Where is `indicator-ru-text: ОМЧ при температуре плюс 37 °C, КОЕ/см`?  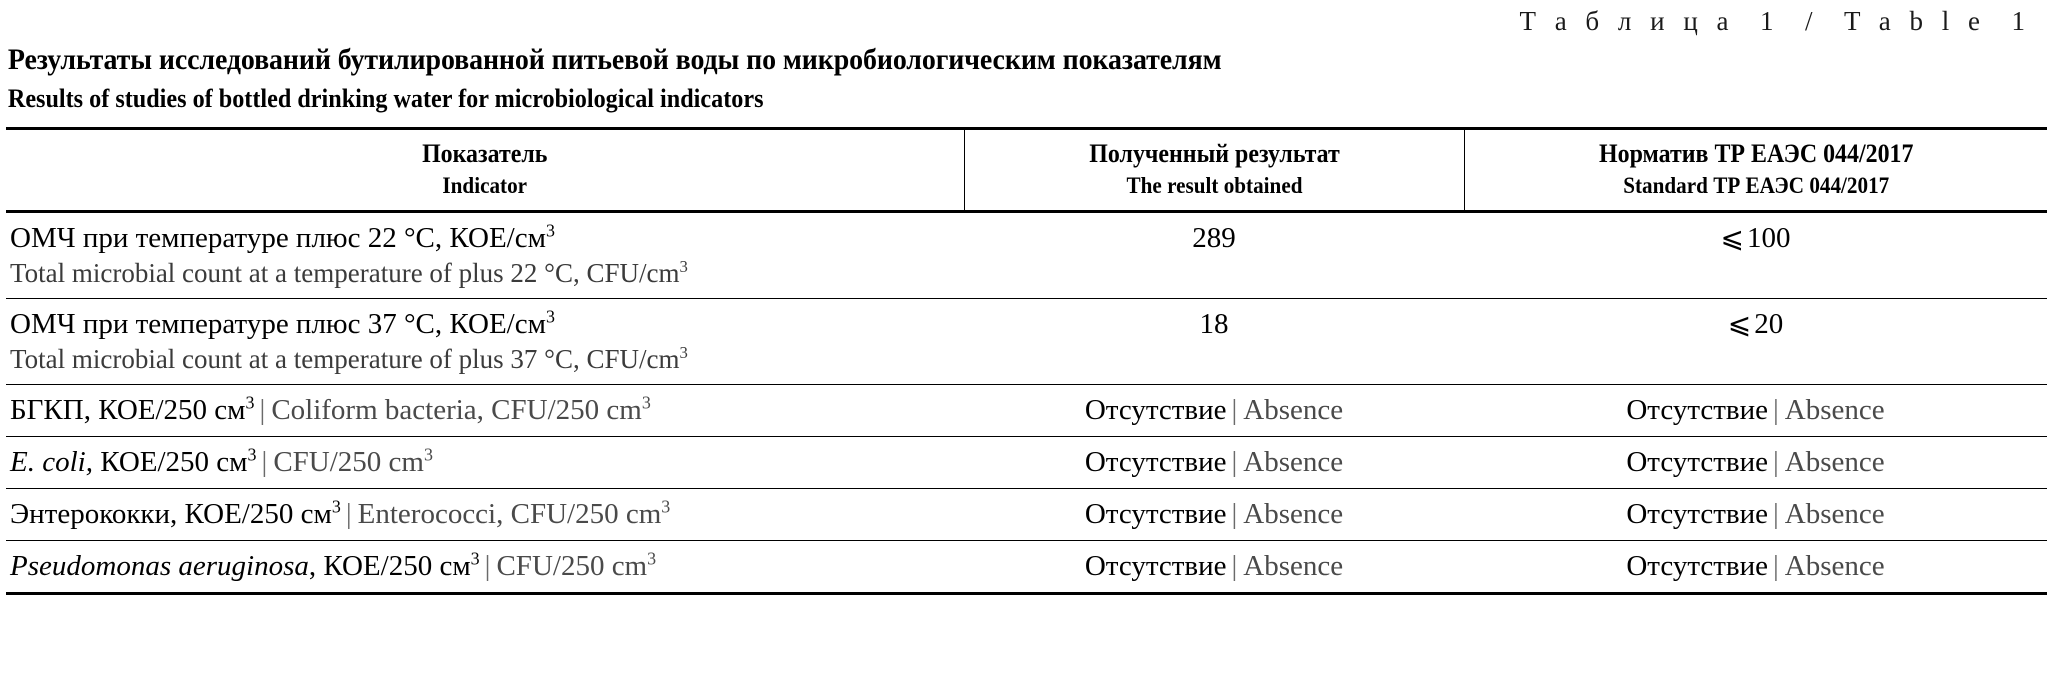
indicator-ru-text: ОМЧ при температуре плюс 37 °C, КОЕ/см is located at coordinates (278, 324).